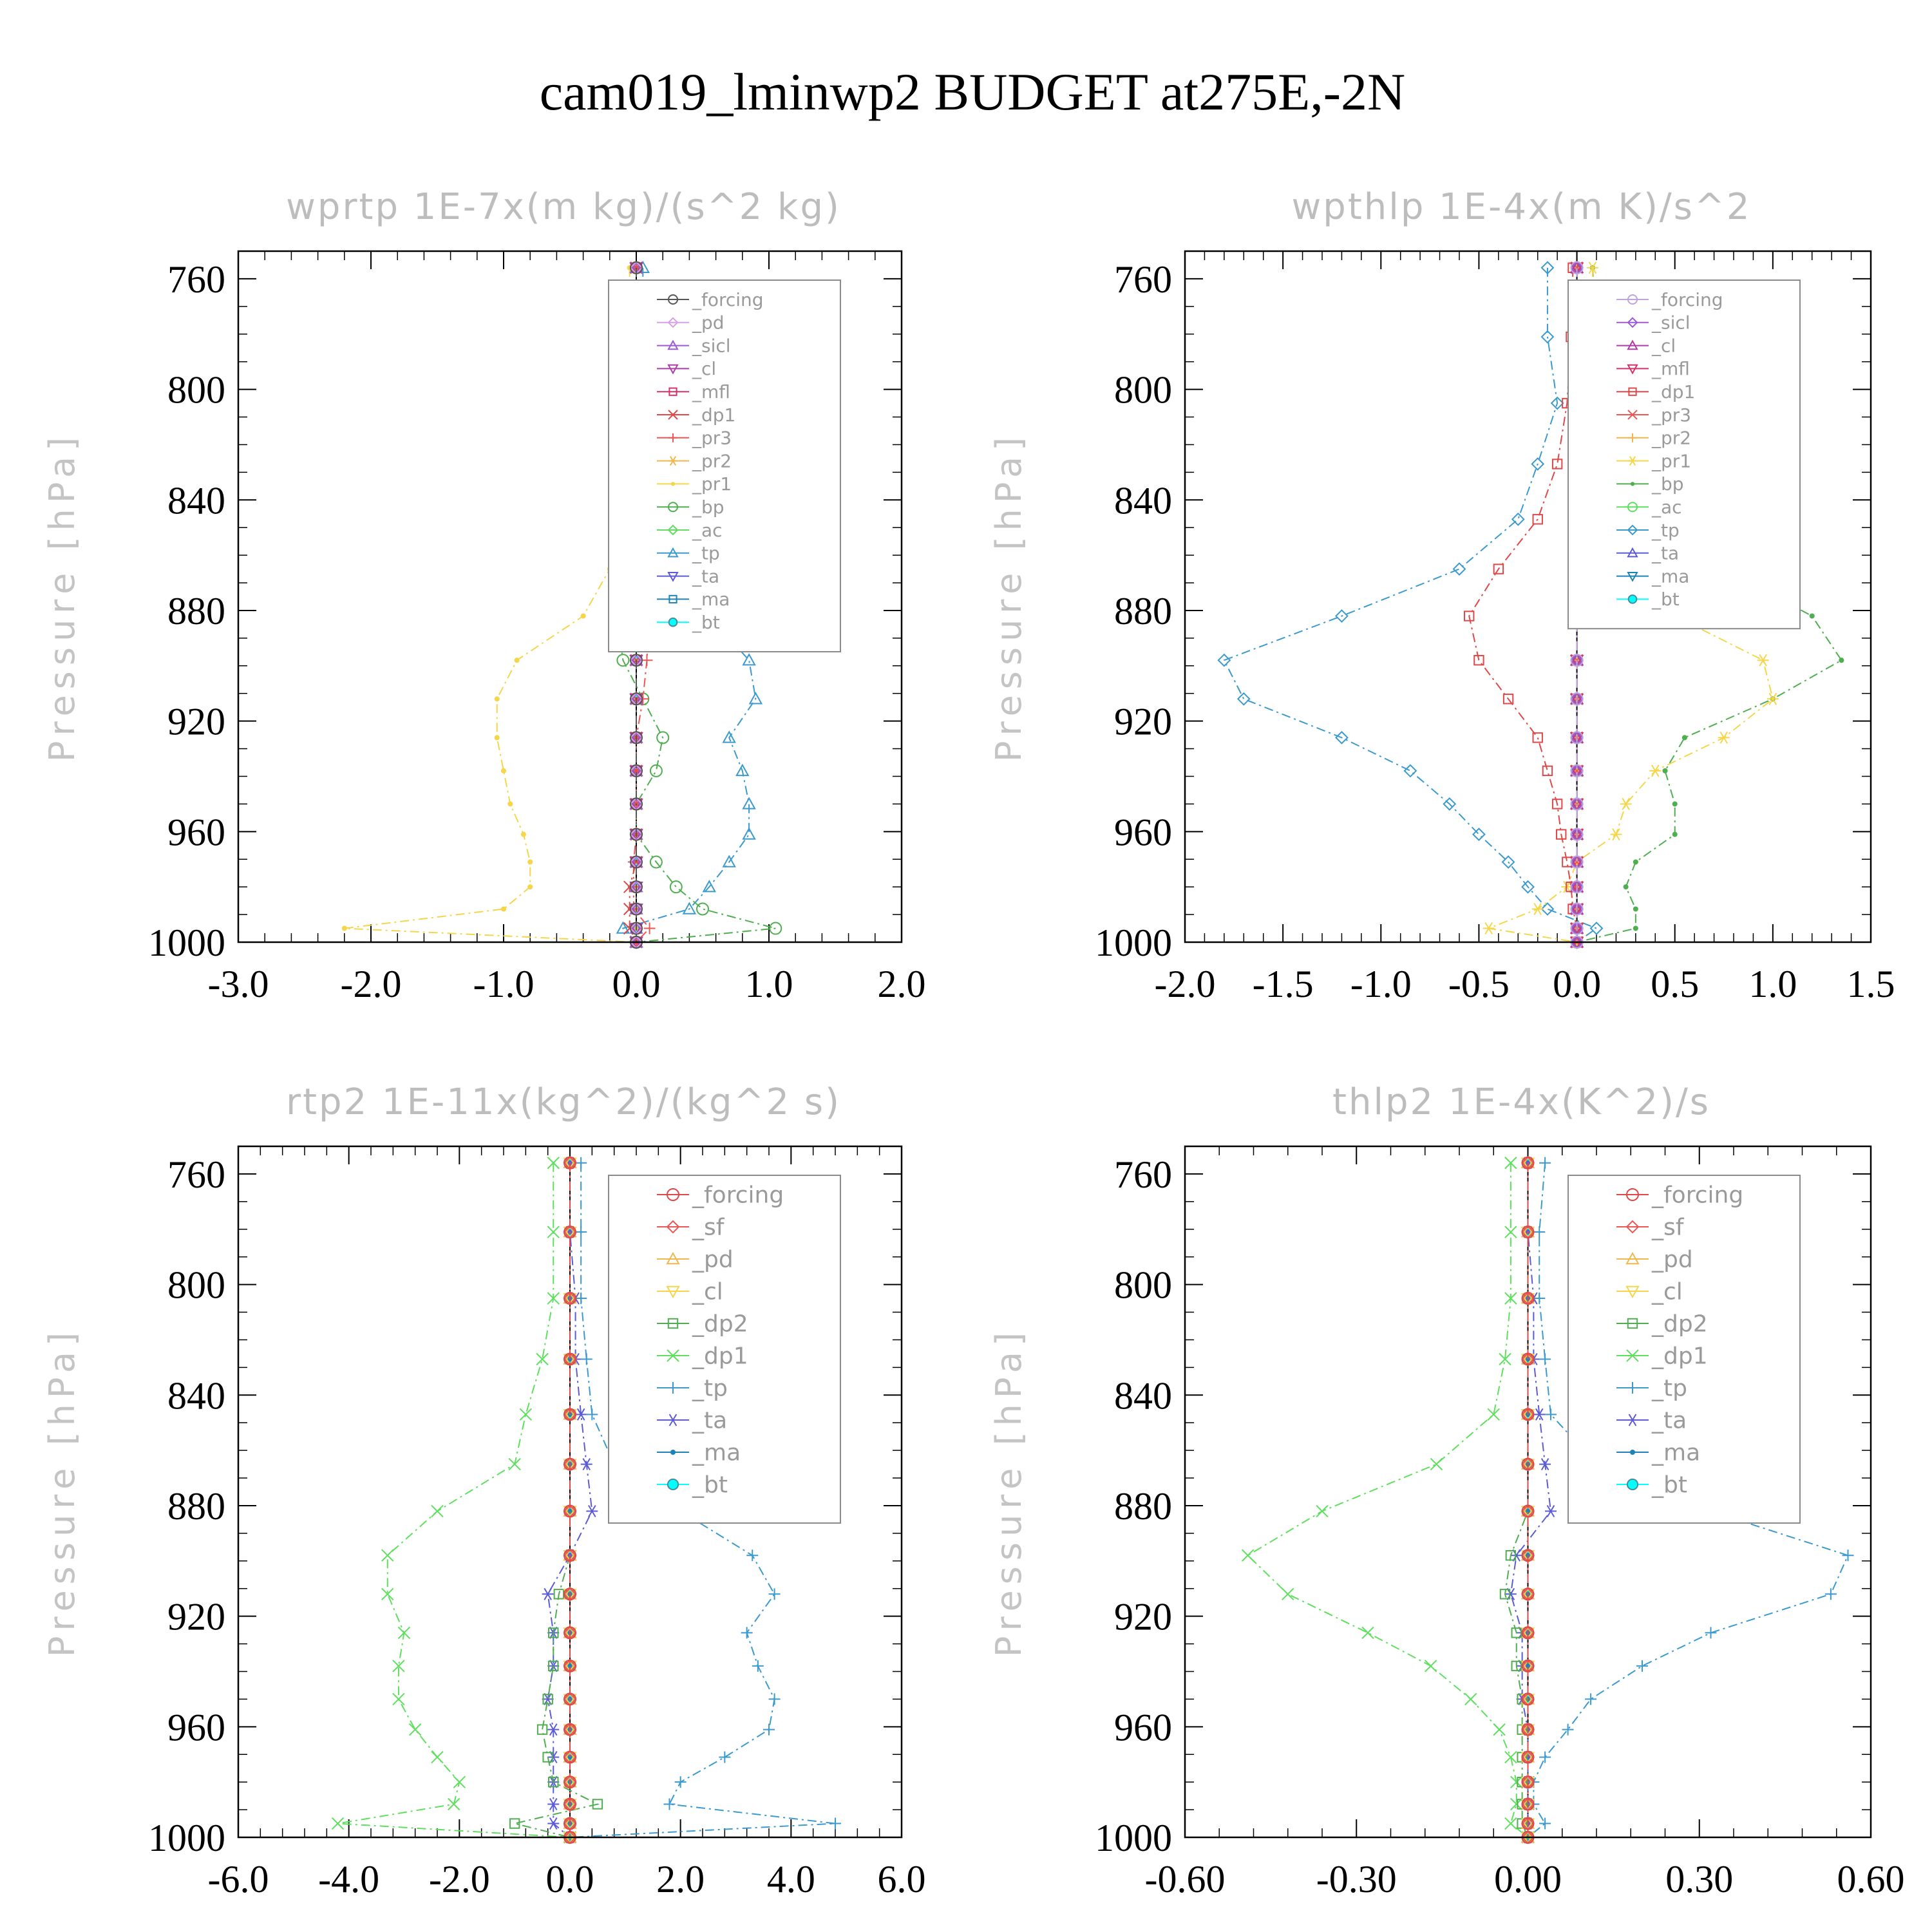 The image size is (1932, 1932). I want to click on legend-label: _ma, so click(716, 1453).